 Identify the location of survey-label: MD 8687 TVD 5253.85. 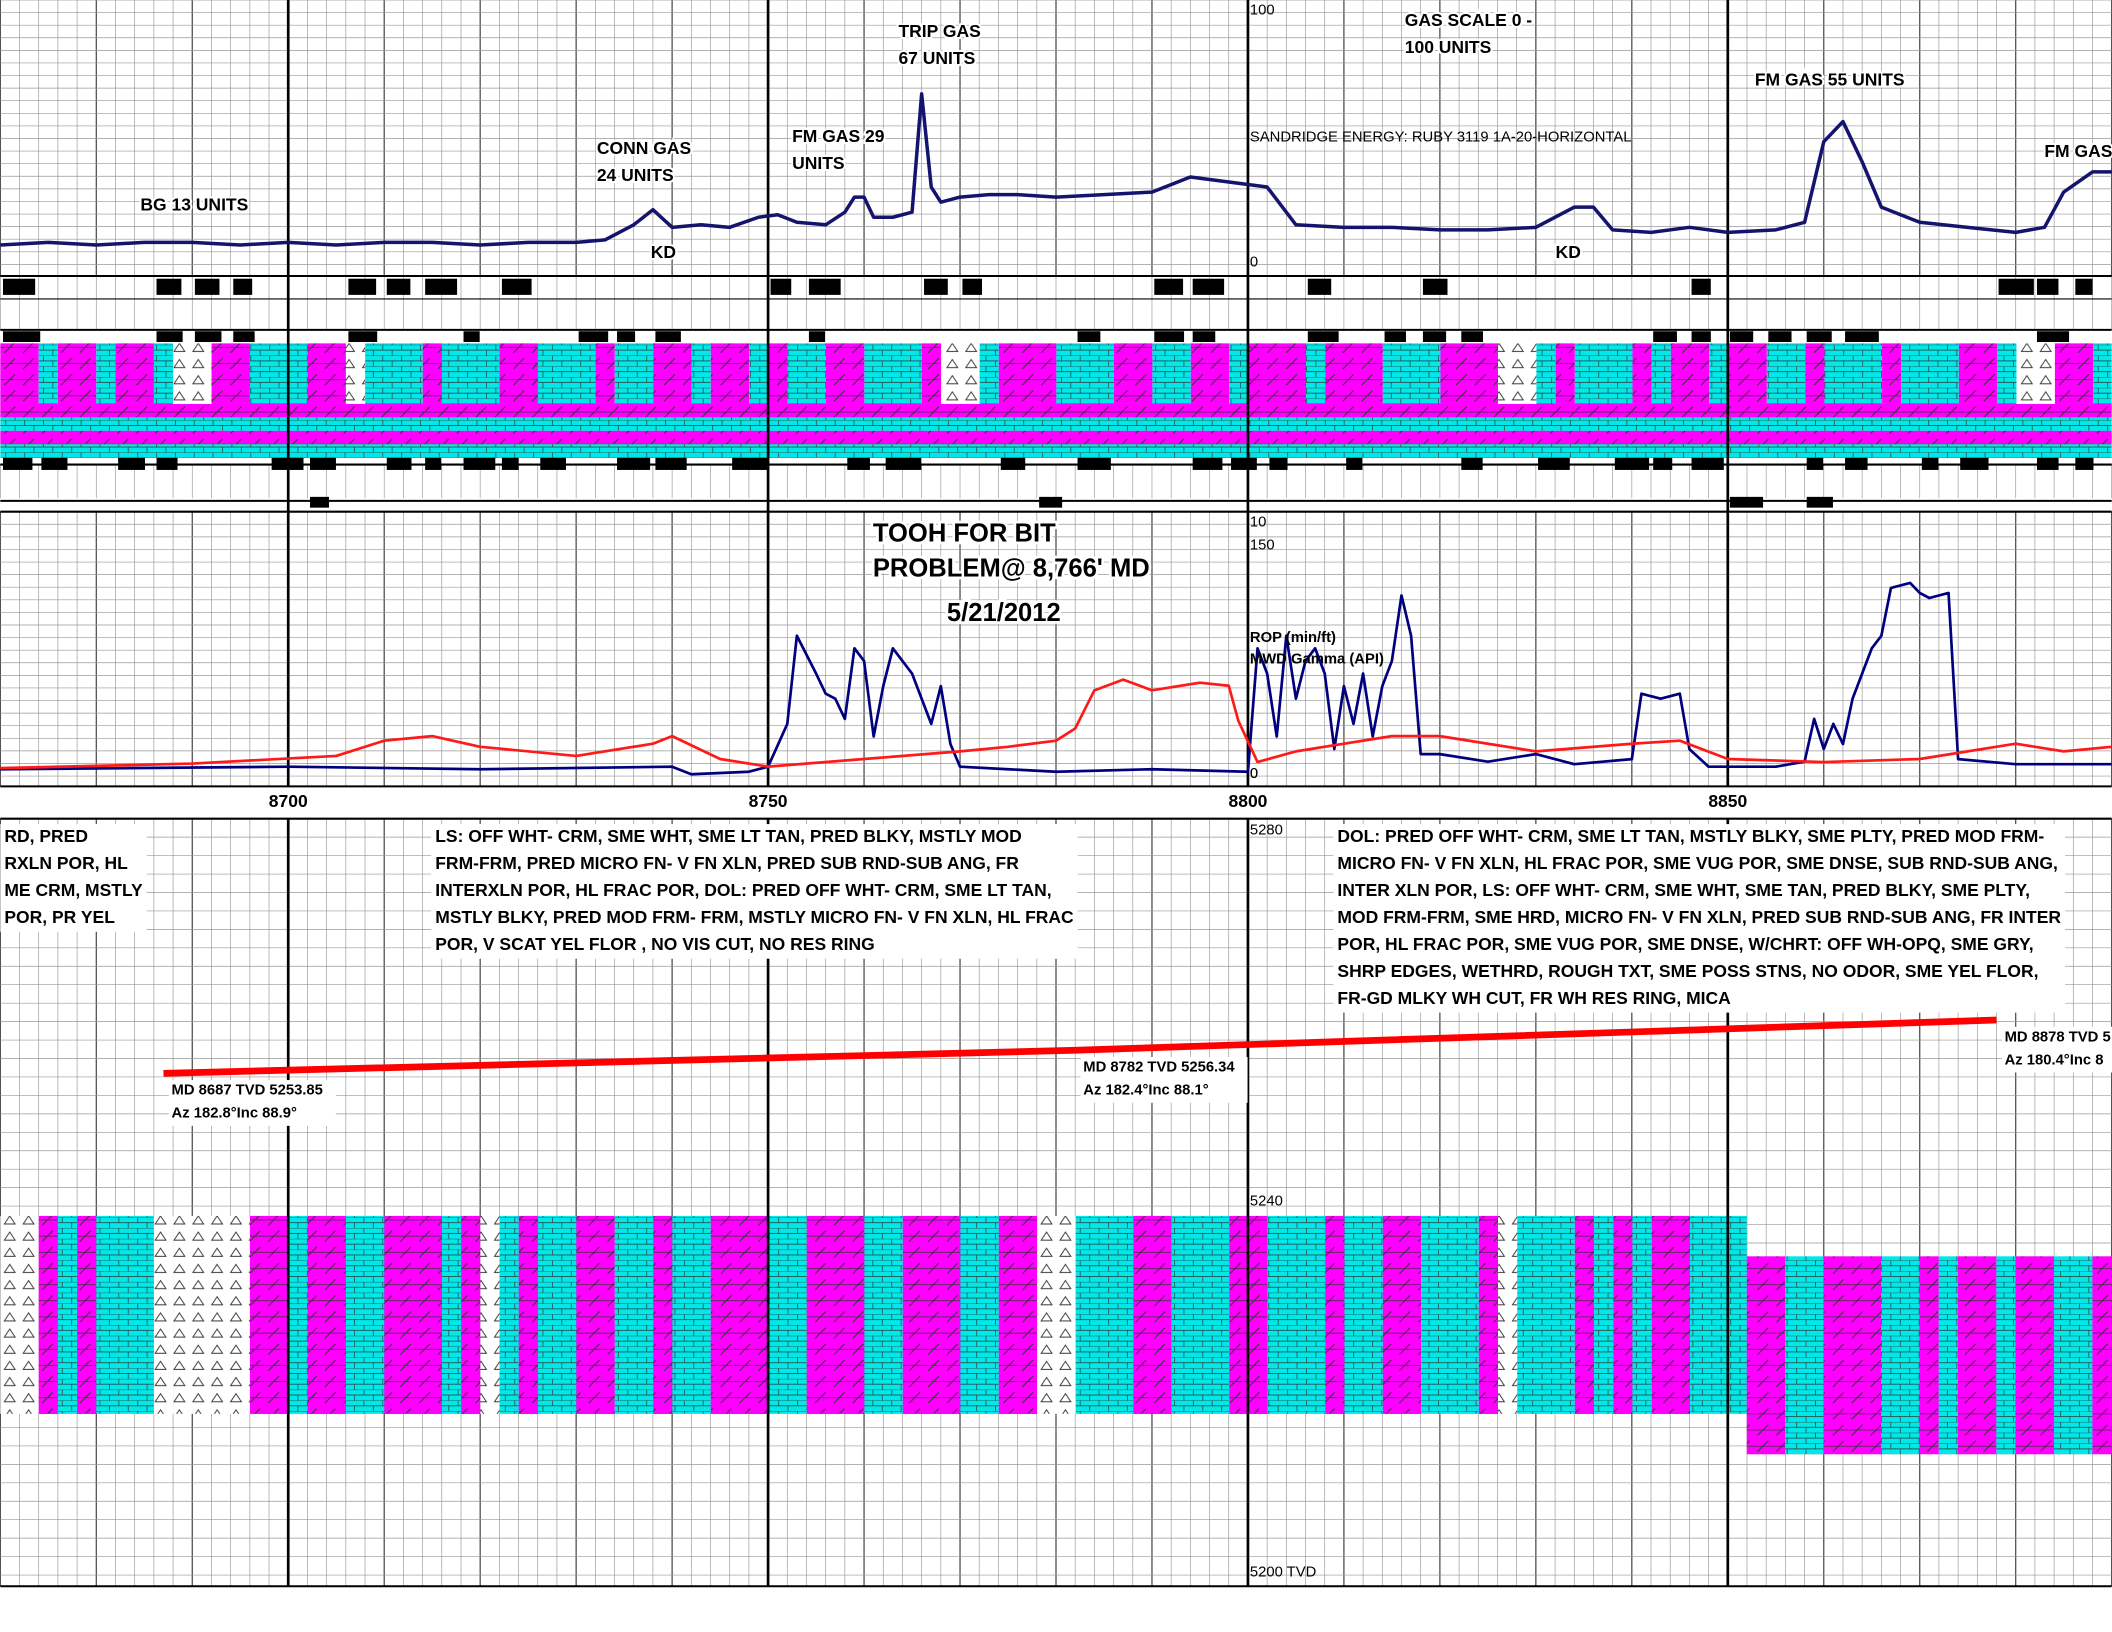
(247, 1091).